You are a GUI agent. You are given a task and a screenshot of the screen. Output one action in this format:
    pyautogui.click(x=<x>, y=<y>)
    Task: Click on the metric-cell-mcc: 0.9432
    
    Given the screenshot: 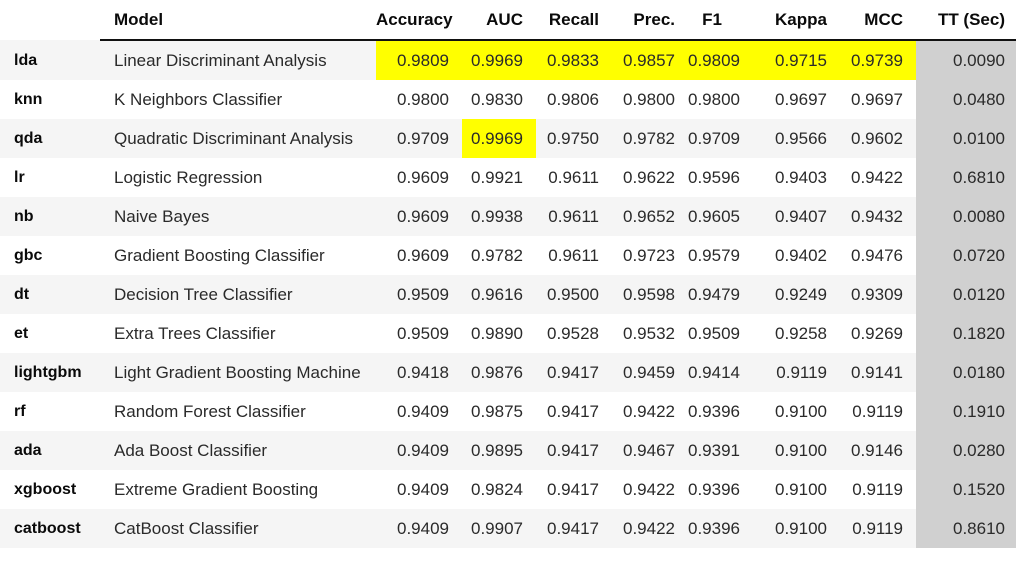 What is the action you would take?
    pyautogui.click(x=878, y=216)
    